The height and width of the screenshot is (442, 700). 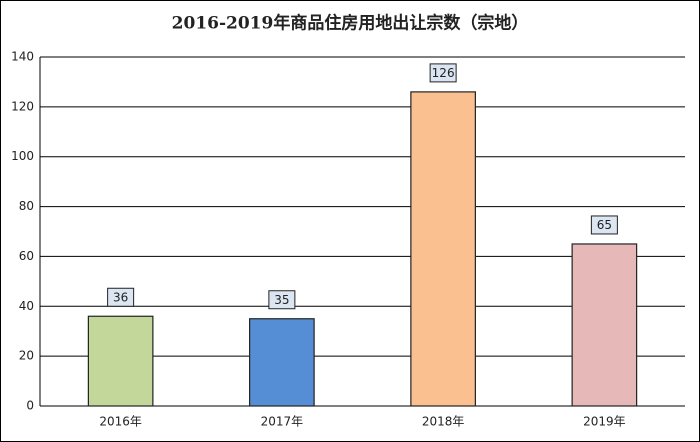 What do you see at coordinates (26, 356) in the screenshot?
I see `y-tick-label: 20` at bounding box center [26, 356].